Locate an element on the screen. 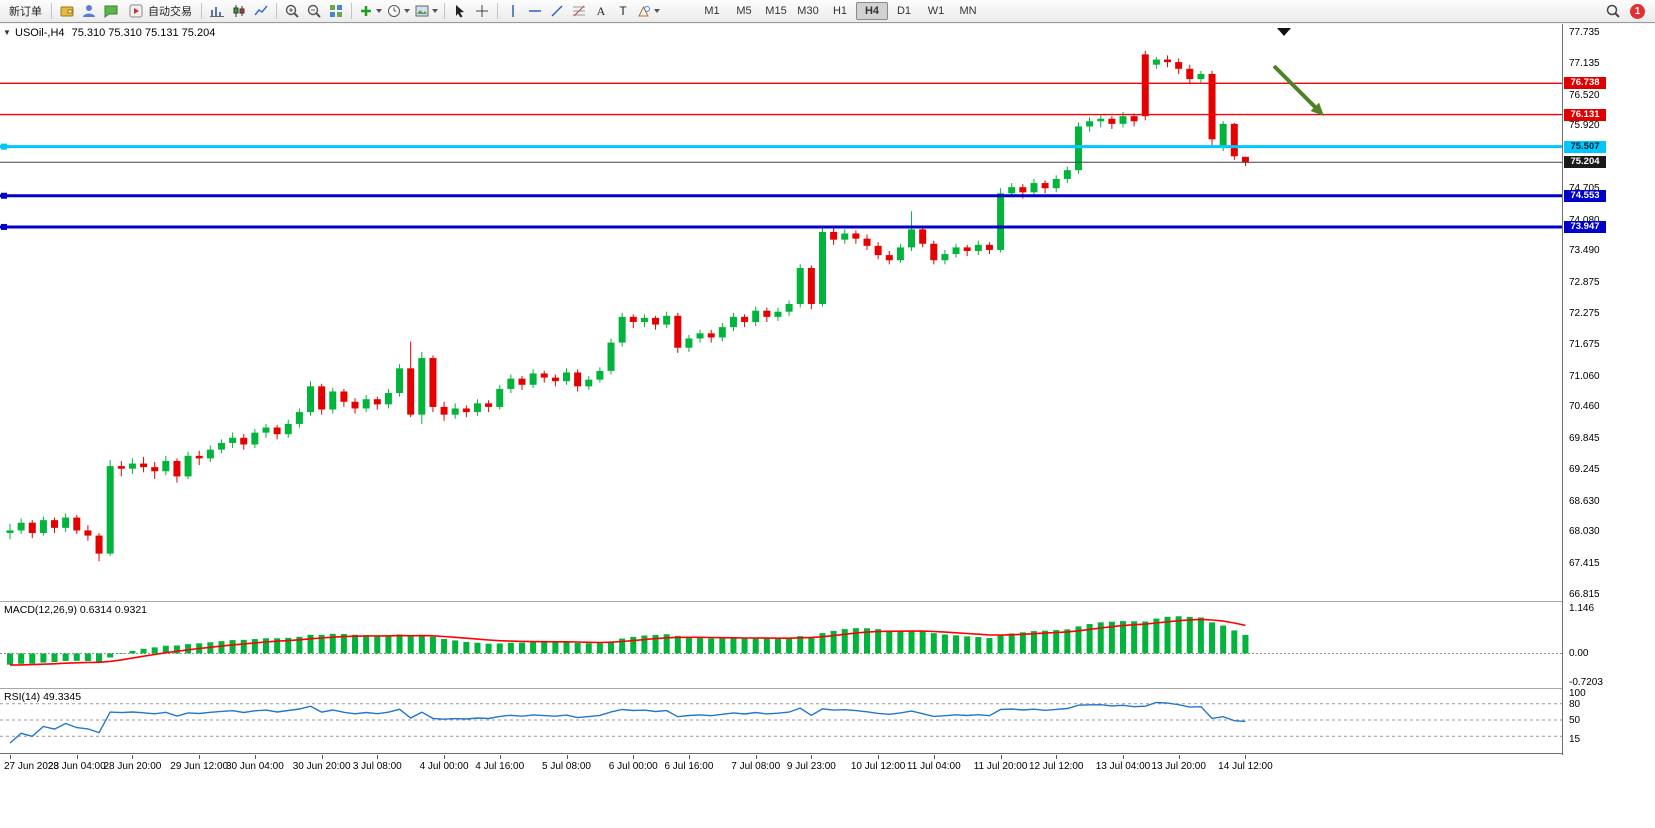 The width and height of the screenshot is (1655, 828). price-badge-73.947: 73.947 is located at coordinates (1585, 226).